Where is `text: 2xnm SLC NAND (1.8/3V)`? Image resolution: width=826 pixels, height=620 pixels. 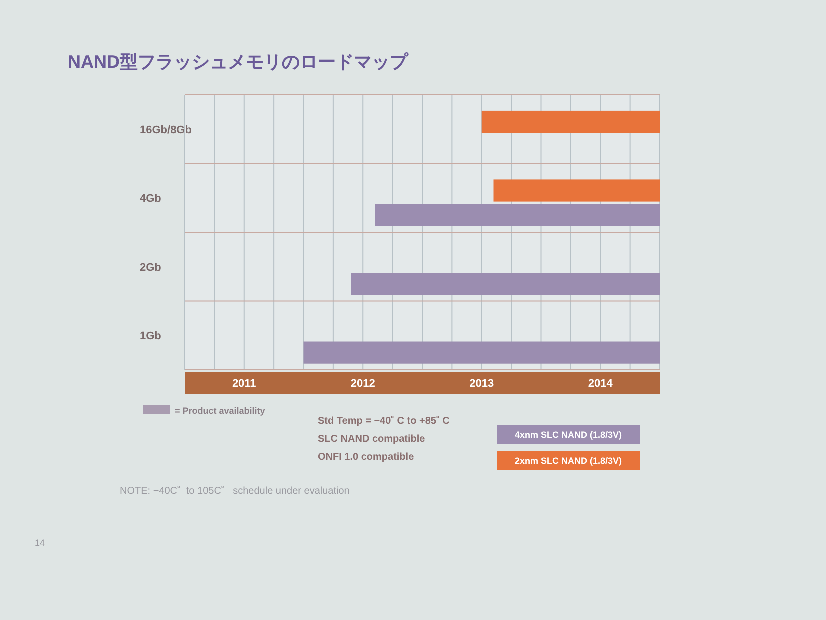 text: 2xnm SLC NAND (1.8/3V) is located at coordinates (568, 461).